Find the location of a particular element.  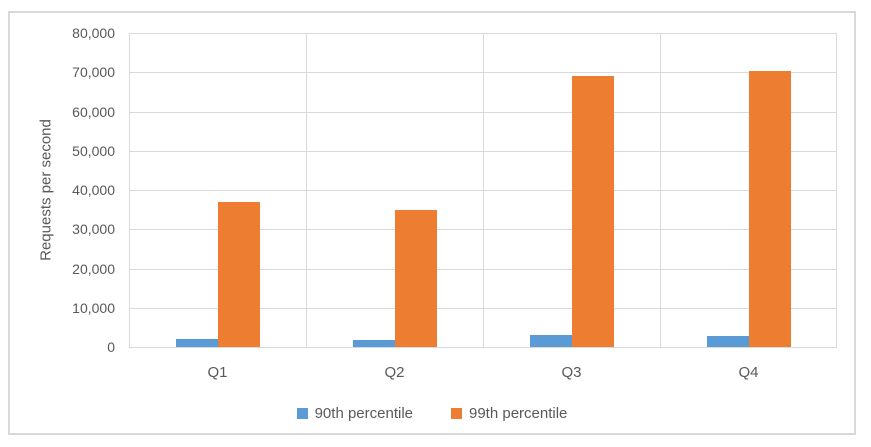

y-tick-label: 40,000 is located at coordinates (93, 190).